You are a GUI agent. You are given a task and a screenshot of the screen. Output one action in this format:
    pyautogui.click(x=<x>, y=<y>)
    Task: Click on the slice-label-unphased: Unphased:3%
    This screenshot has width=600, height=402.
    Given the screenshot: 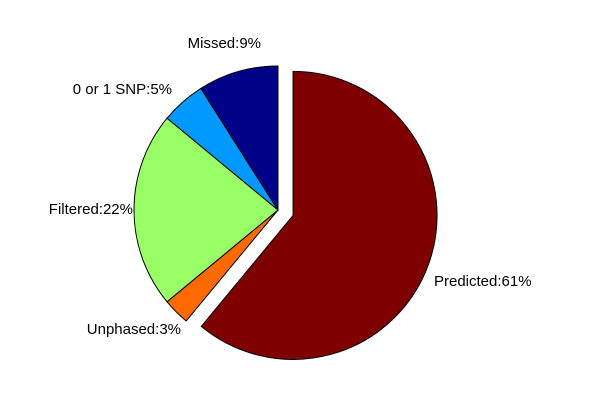 What is the action you would take?
    pyautogui.click(x=134, y=329)
    